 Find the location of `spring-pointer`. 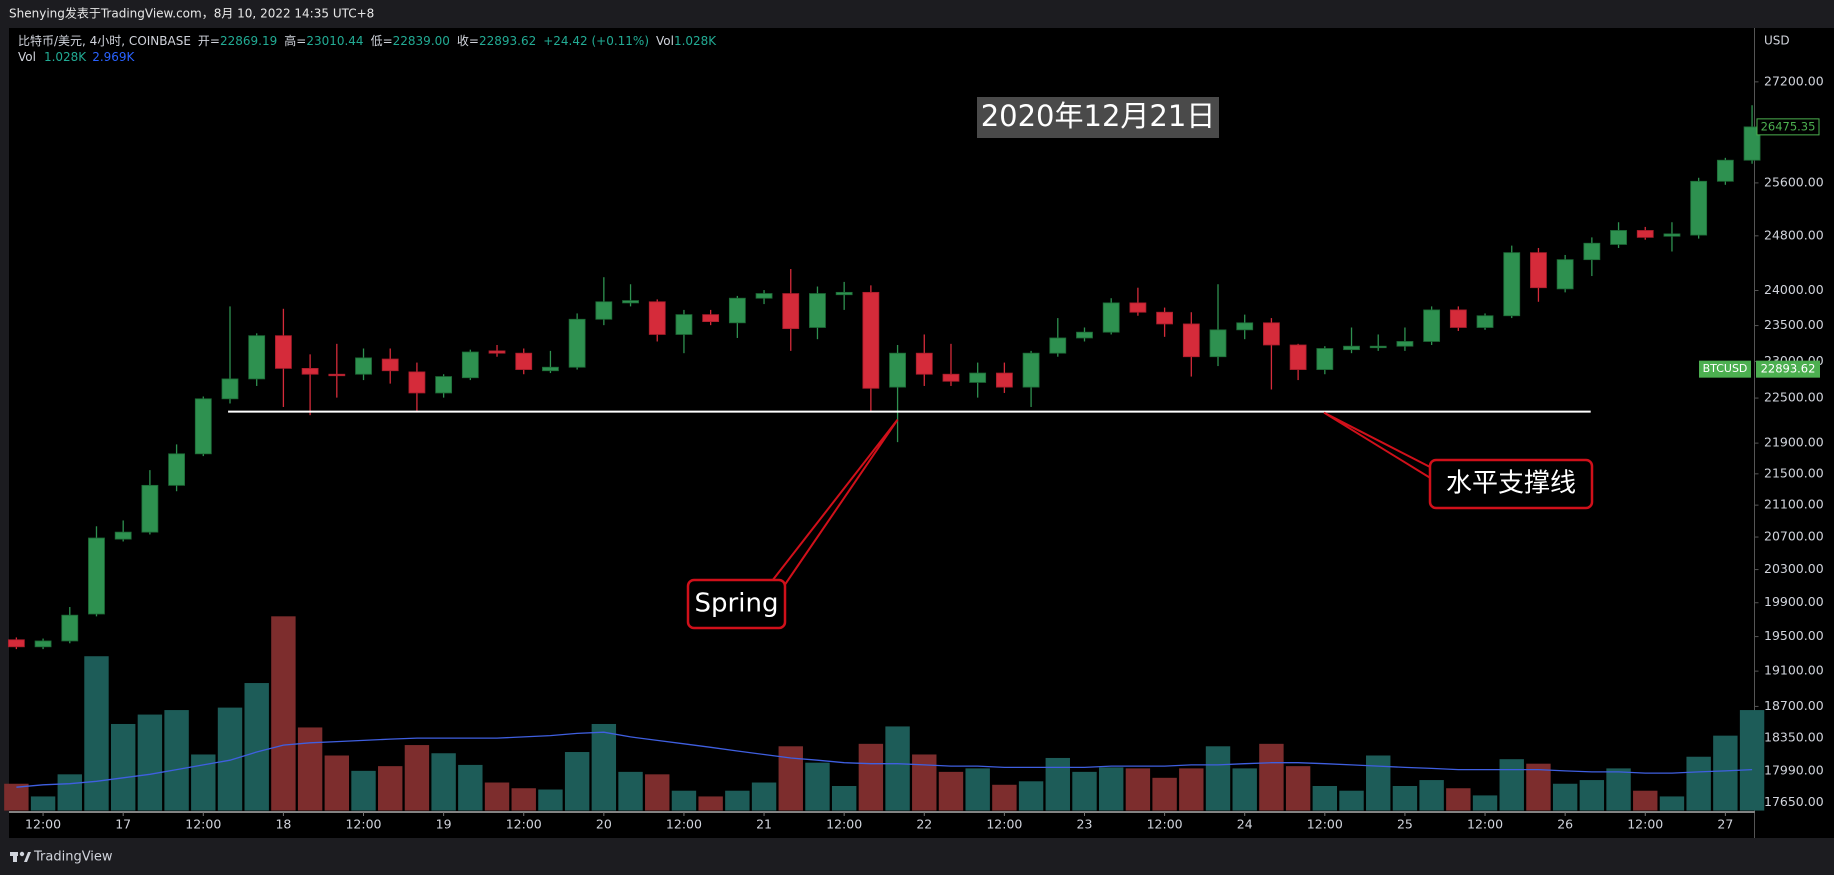

spring-pointer is located at coordinates (835, 503).